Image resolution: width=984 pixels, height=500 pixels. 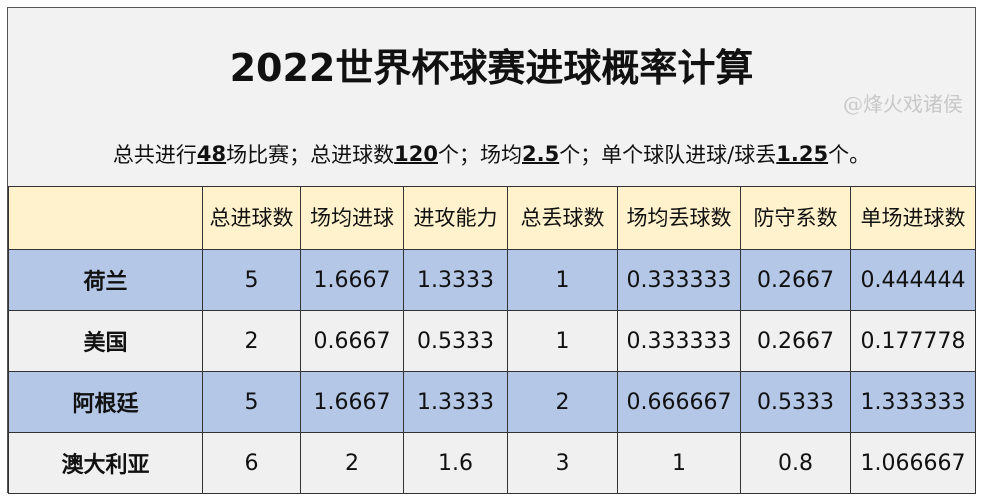 I want to click on watermark: @烽火戏诸侯, so click(x=903, y=104).